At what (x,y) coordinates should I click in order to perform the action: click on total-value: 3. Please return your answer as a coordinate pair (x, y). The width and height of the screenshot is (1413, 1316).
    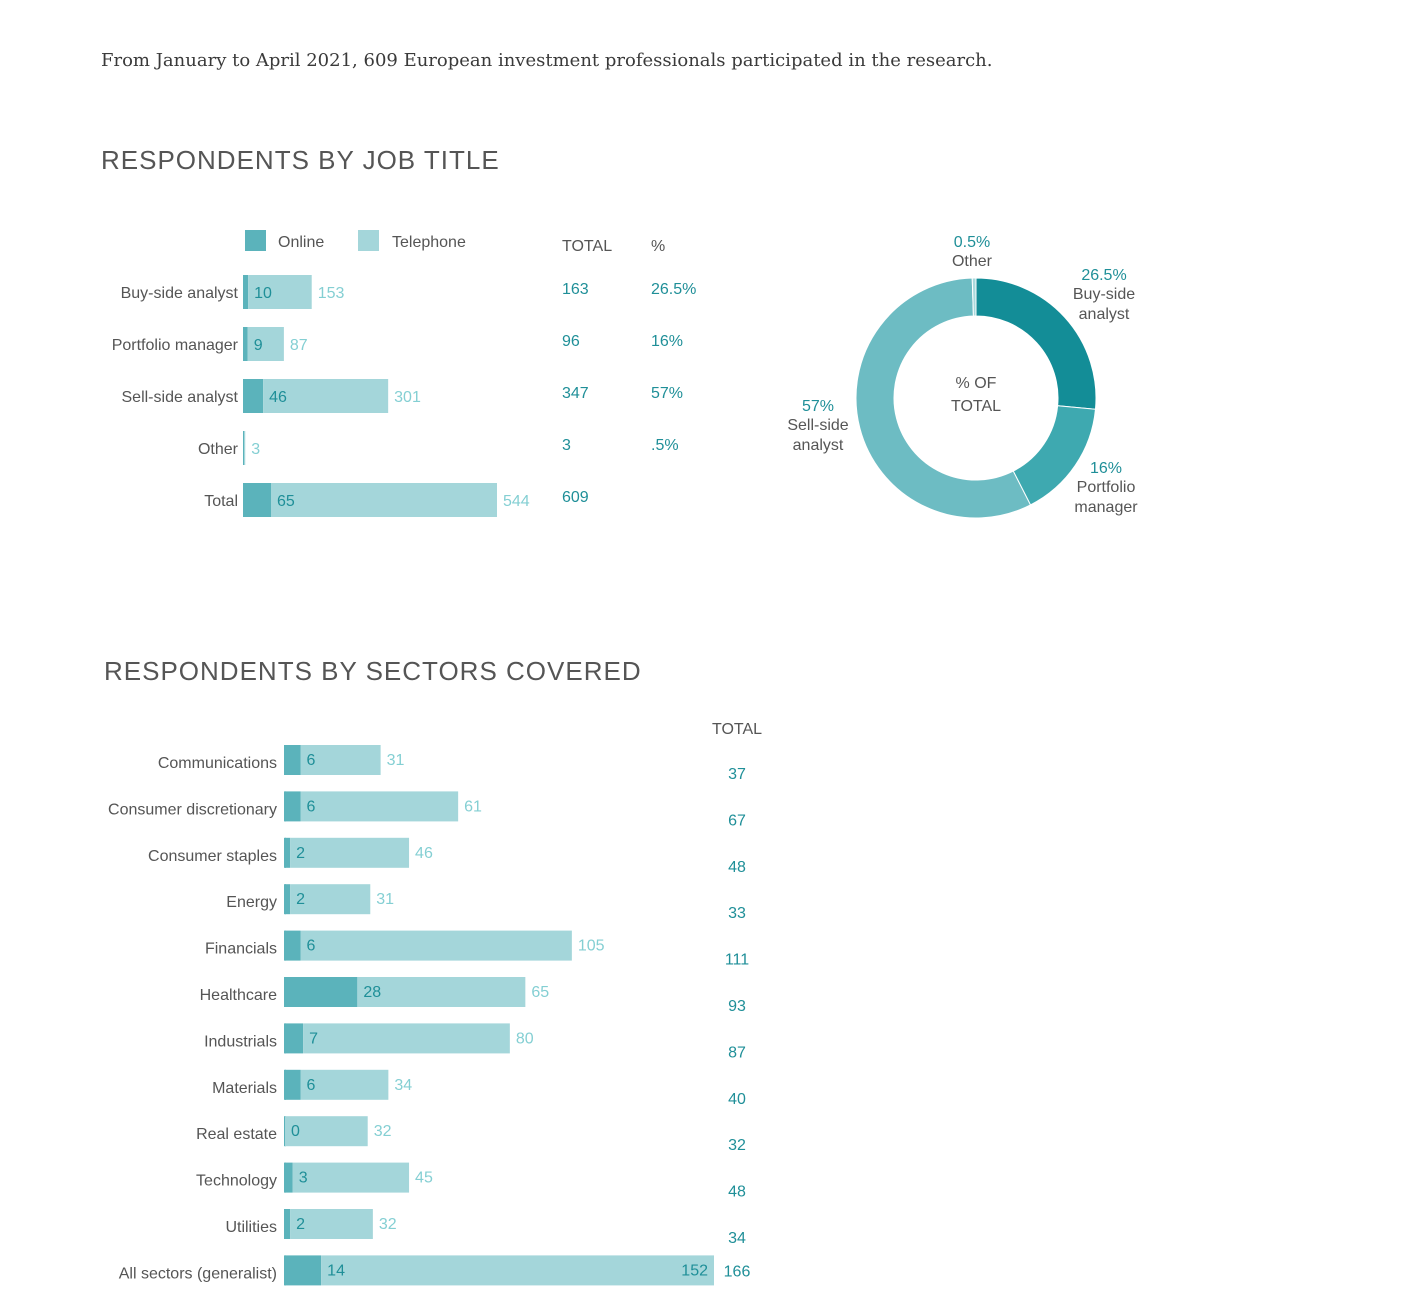
    Looking at the image, I should click on (566, 445).